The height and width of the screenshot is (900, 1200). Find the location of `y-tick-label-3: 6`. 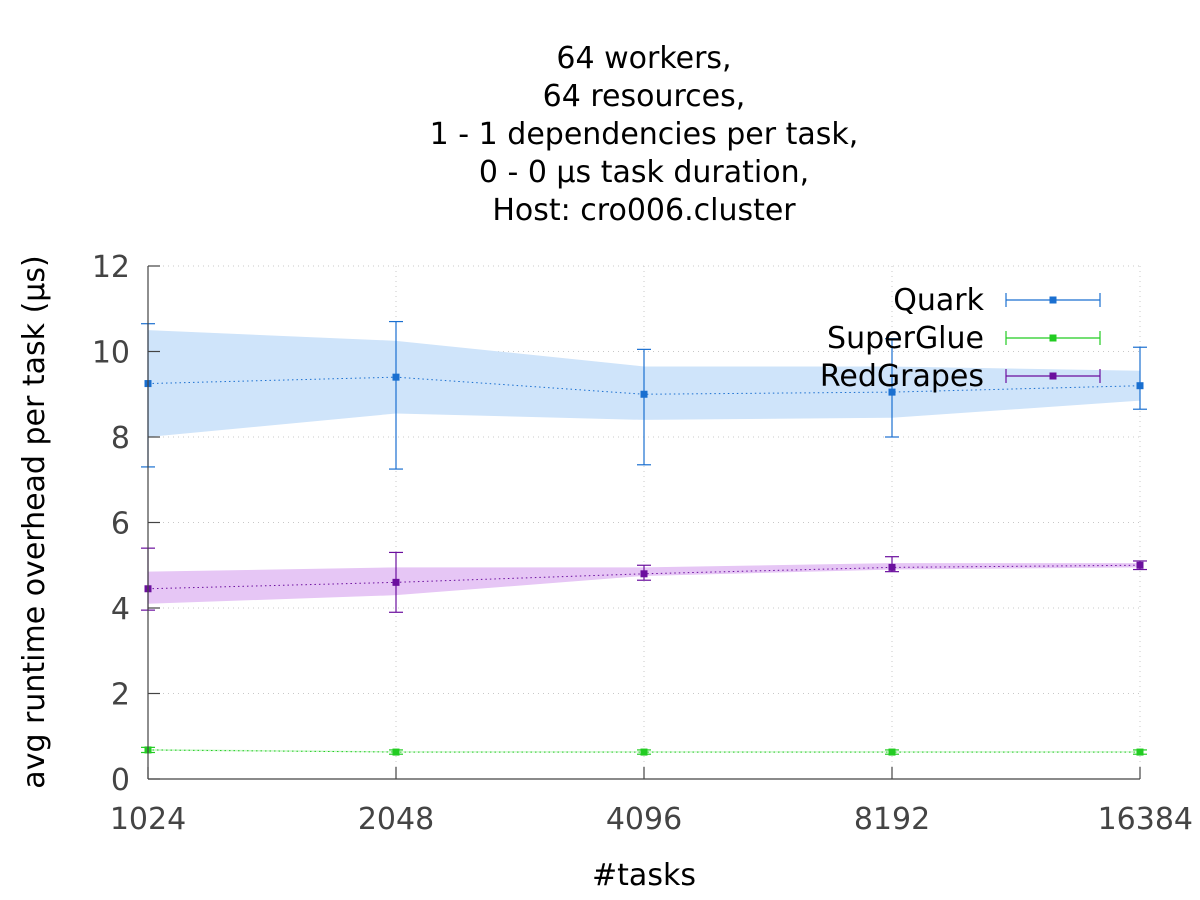

y-tick-label-3: 6 is located at coordinates (120, 524).